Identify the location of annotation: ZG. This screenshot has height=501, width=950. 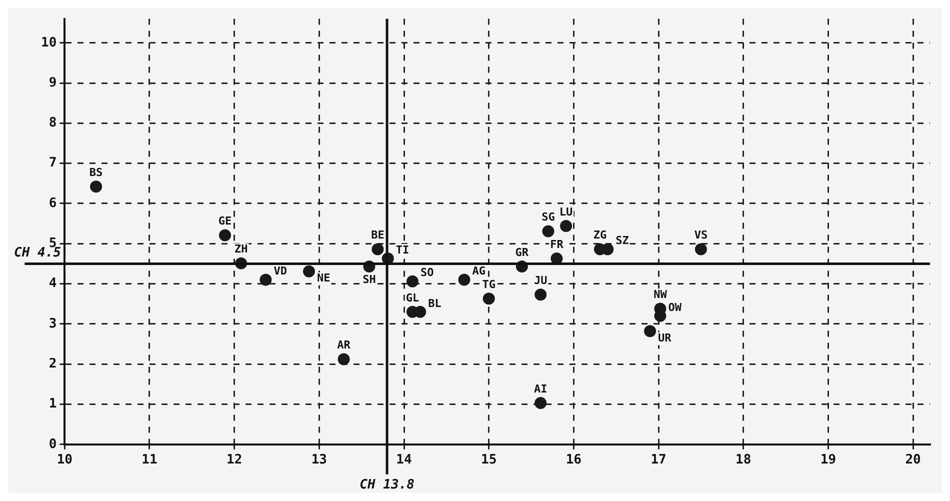
(600, 235).